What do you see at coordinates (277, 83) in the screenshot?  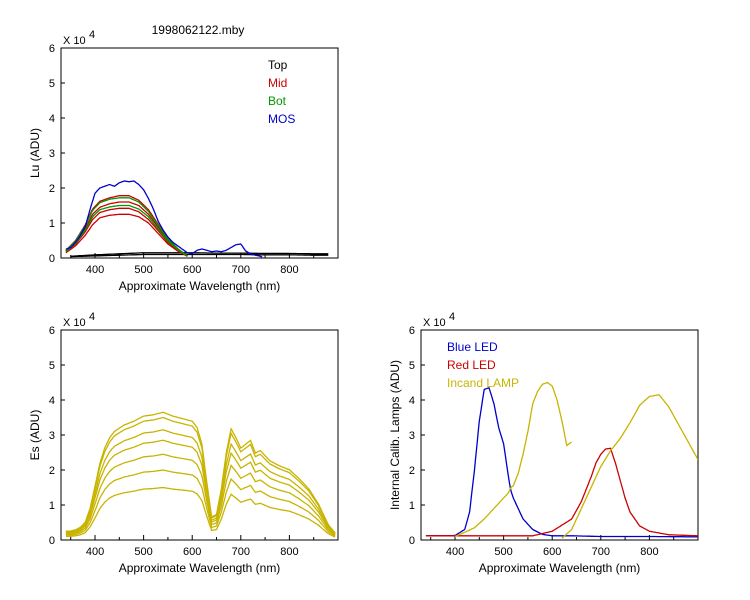 I see `legend-entry: Mid` at bounding box center [277, 83].